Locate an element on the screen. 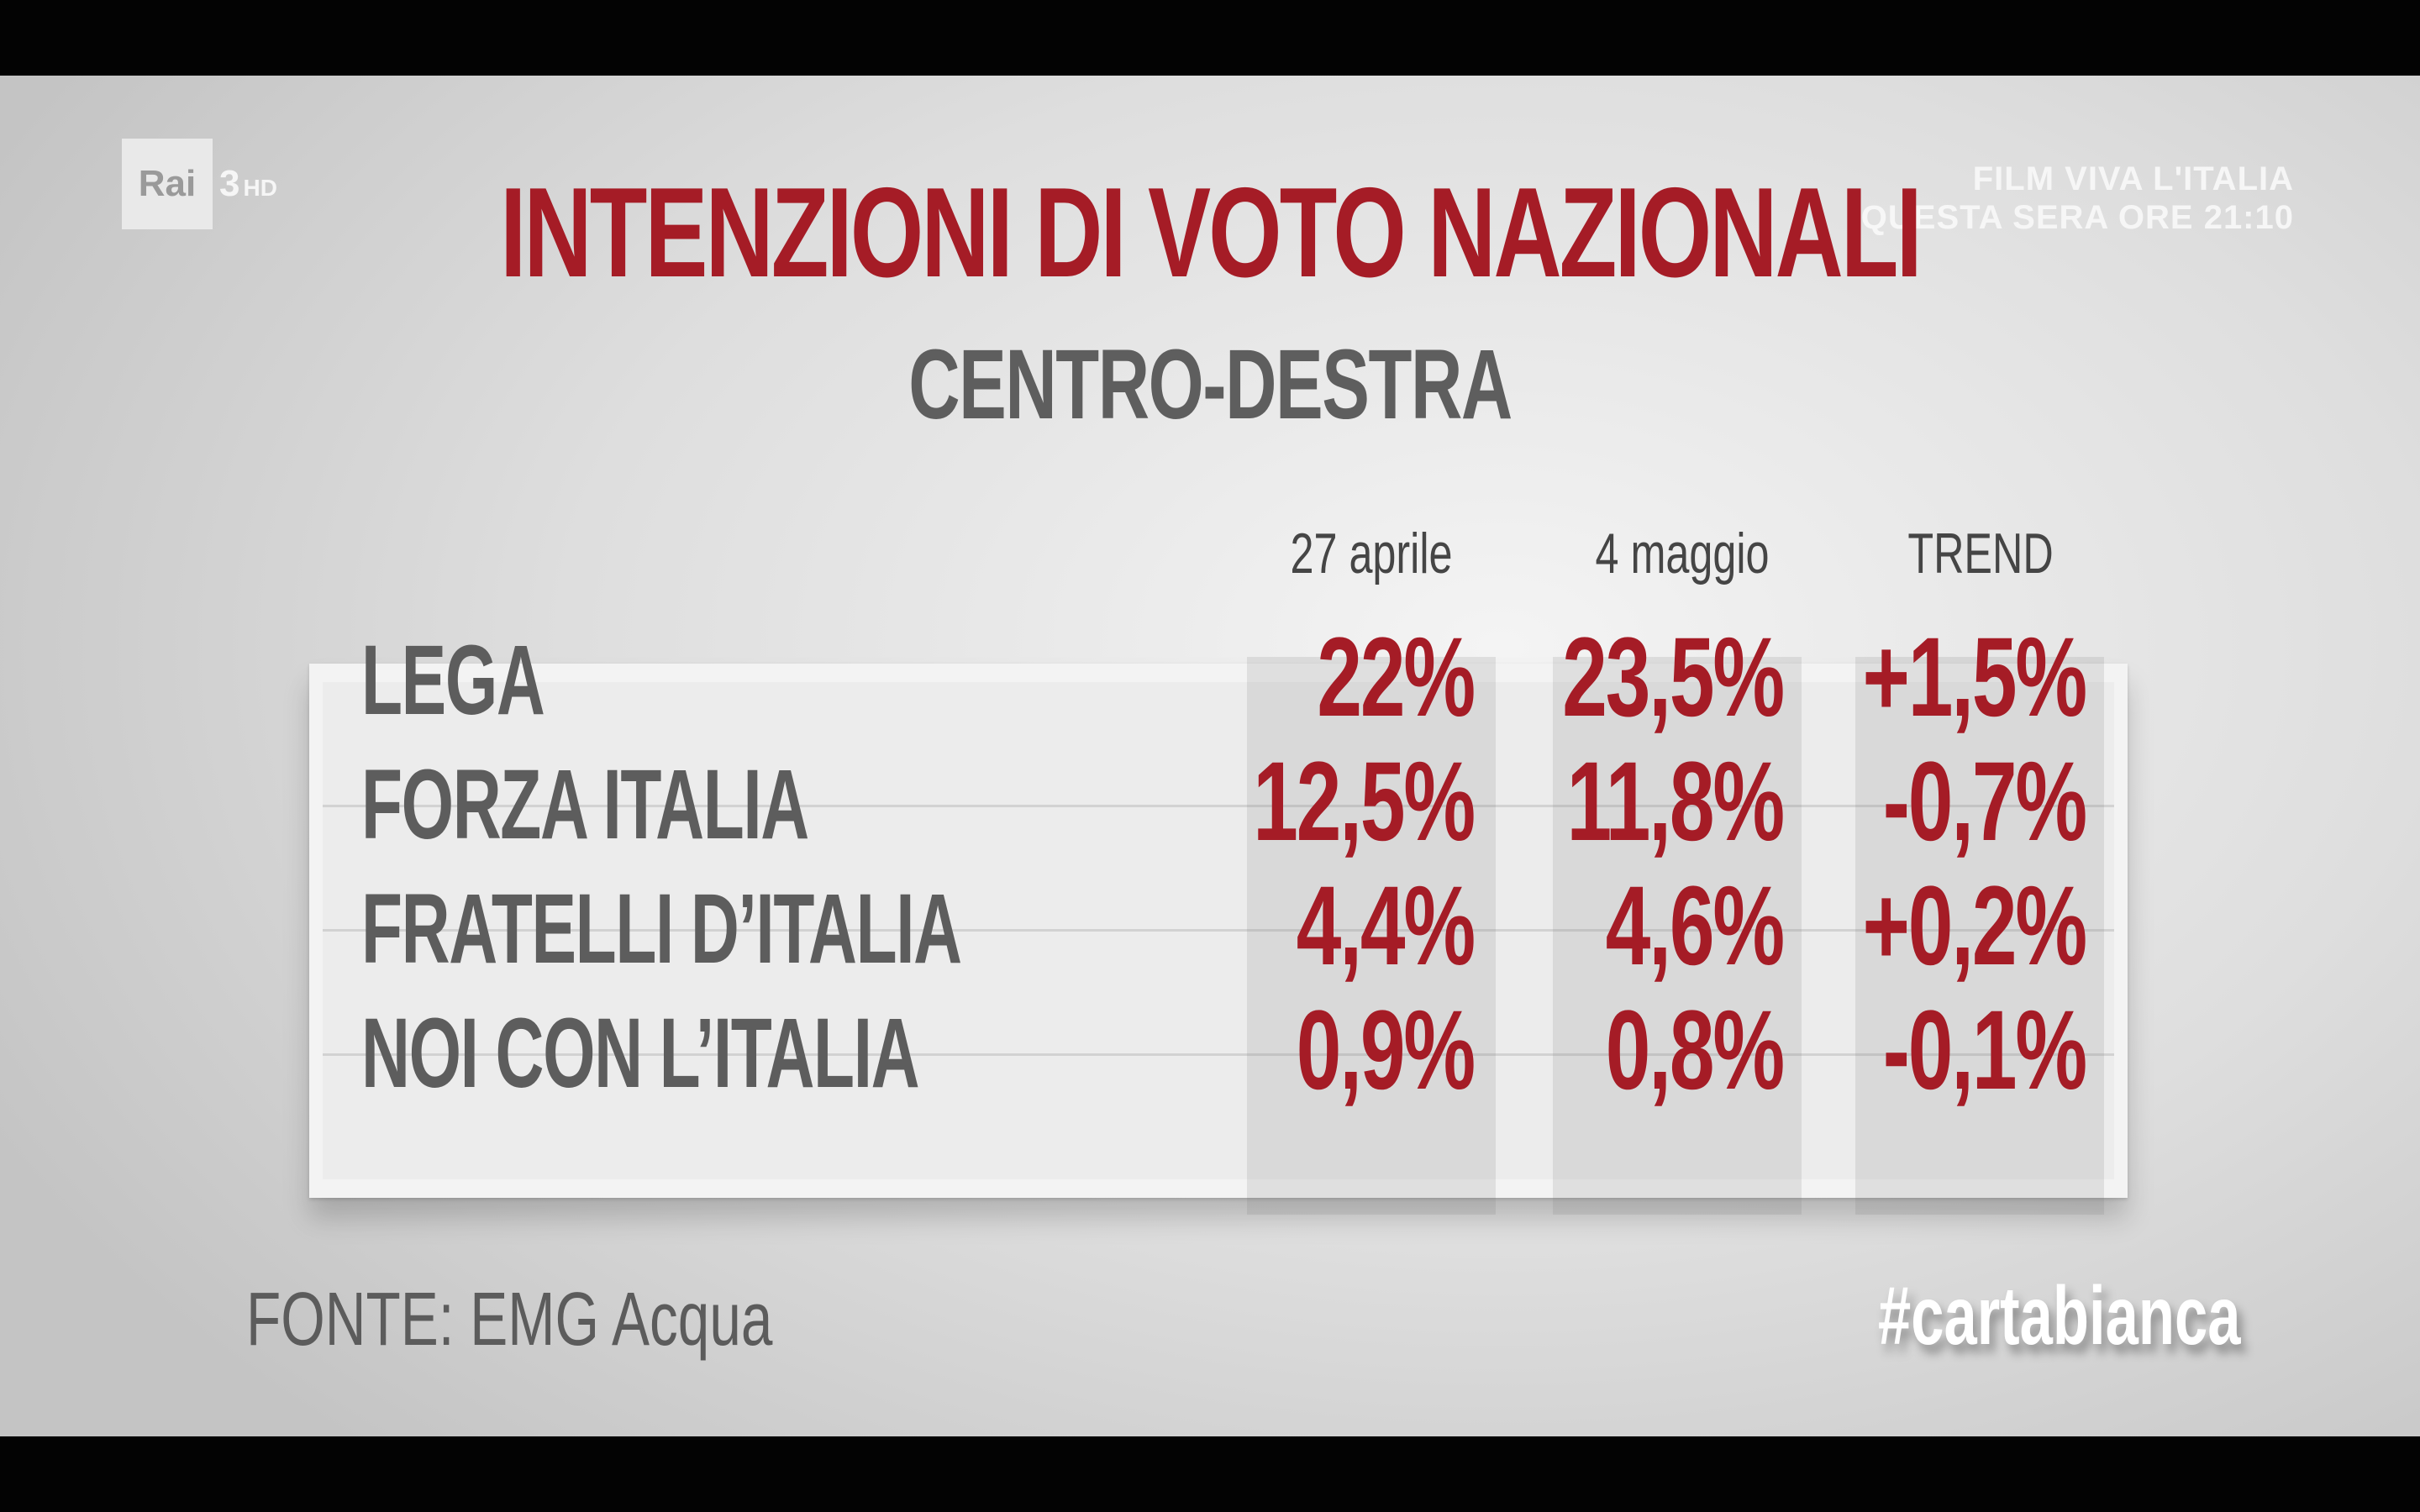  column-header-trend: TREND is located at coordinates (1981, 553).